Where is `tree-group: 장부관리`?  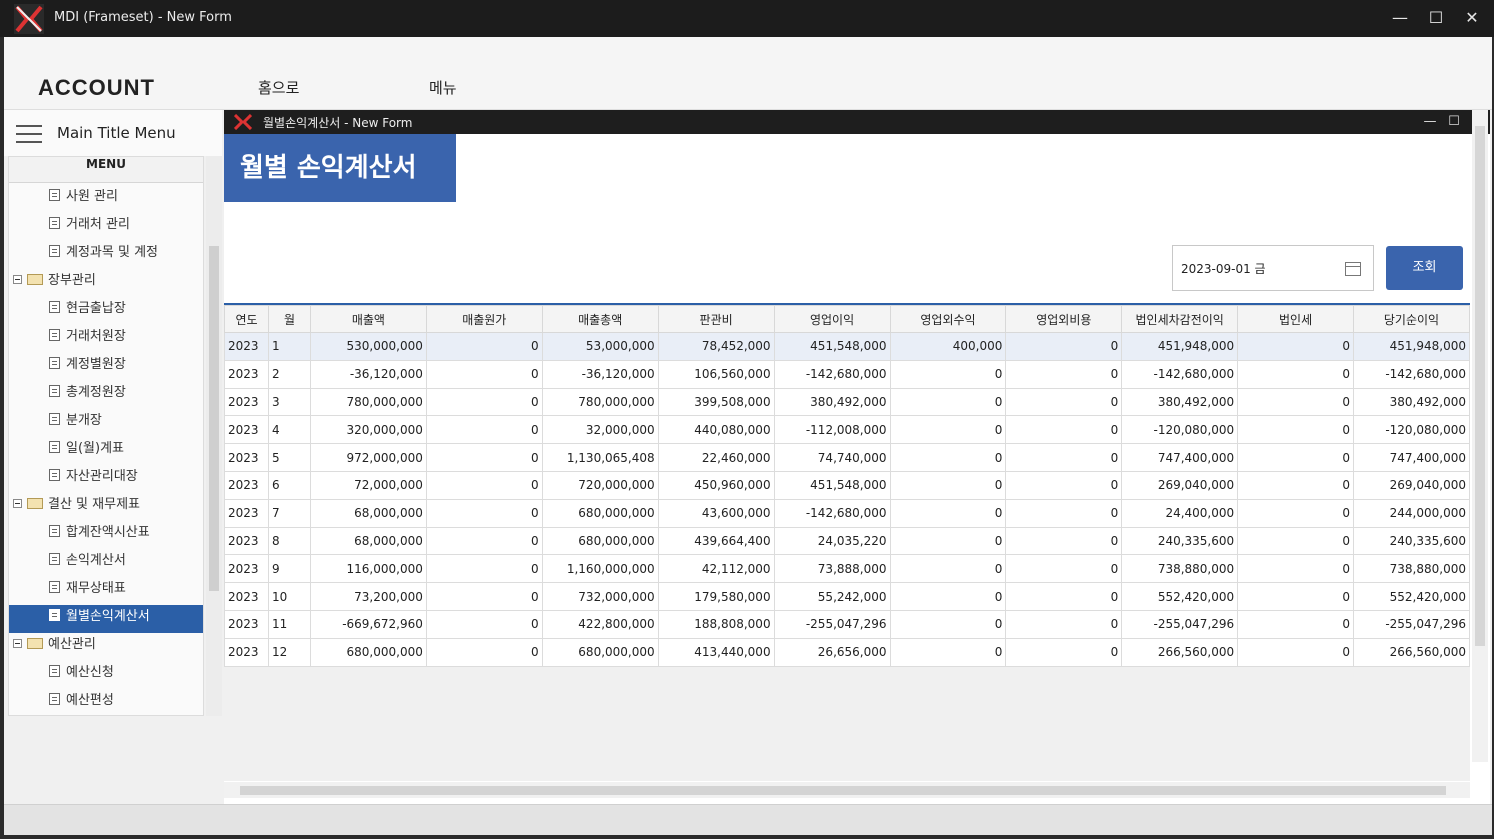 tree-group: 장부관리 is located at coordinates (106, 283).